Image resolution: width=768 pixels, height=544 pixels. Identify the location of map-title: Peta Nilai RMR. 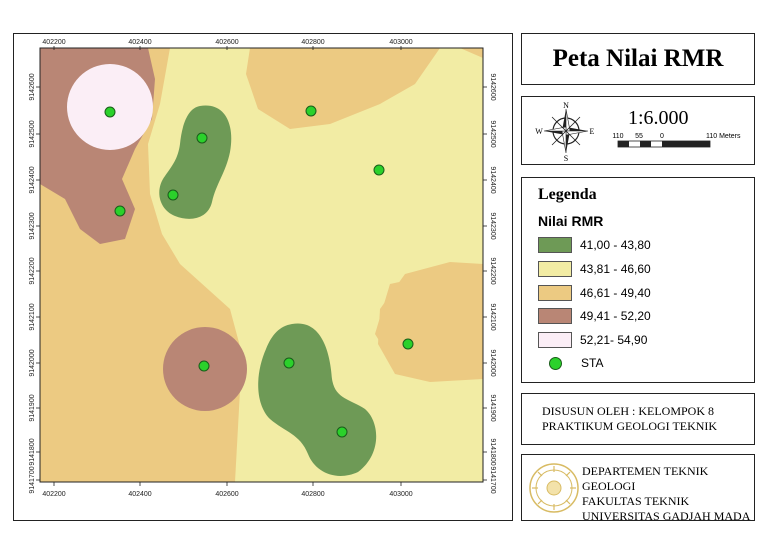
(638, 58).